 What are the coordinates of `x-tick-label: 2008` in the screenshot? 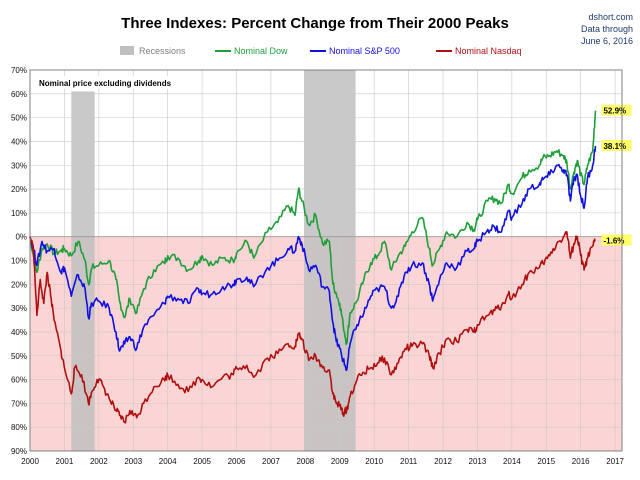 It's located at (305, 461).